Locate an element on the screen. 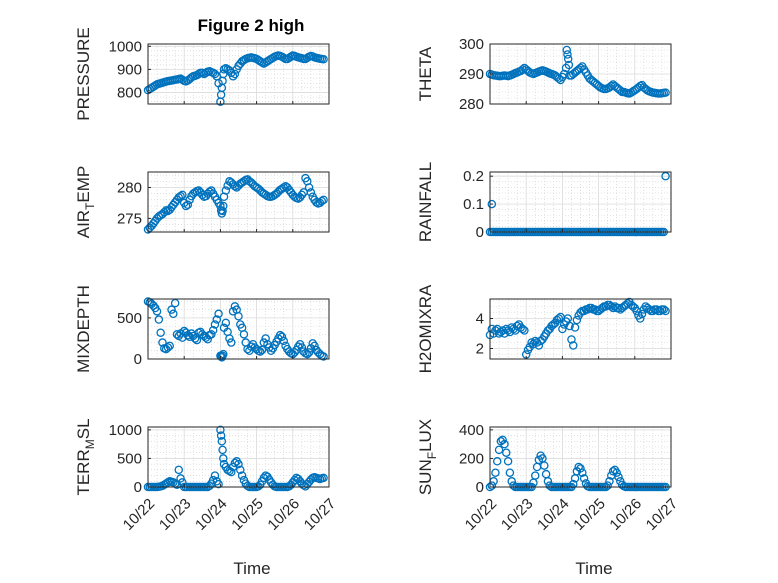 The width and height of the screenshot is (778, 583). y-axis-label: TERRMSL is located at coordinates (85, 456).